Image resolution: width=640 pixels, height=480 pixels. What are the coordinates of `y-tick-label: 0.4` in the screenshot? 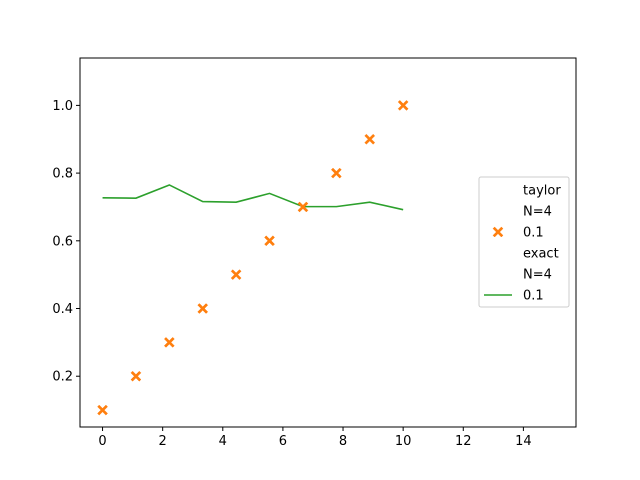 It's located at (62, 309).